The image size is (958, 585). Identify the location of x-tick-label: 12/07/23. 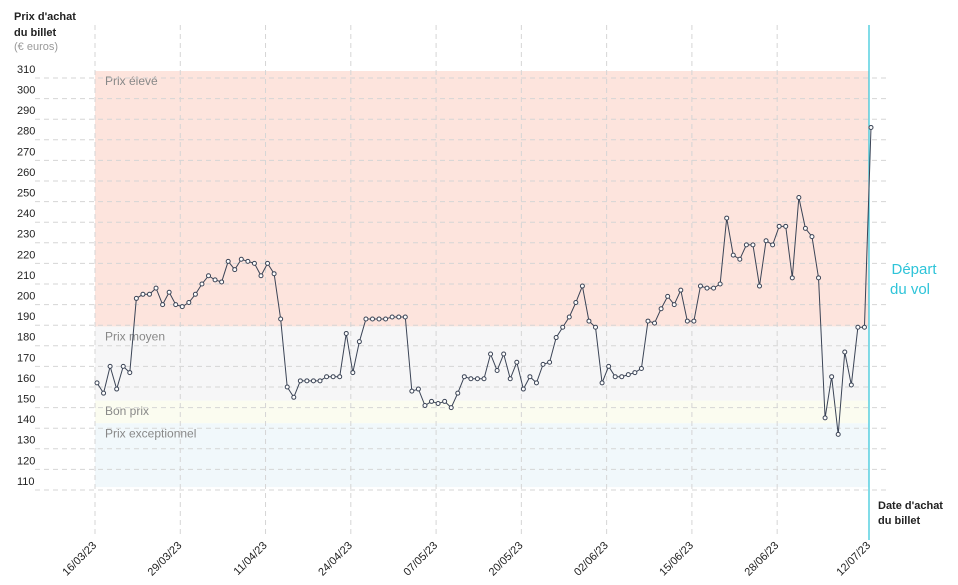
(853, 559).